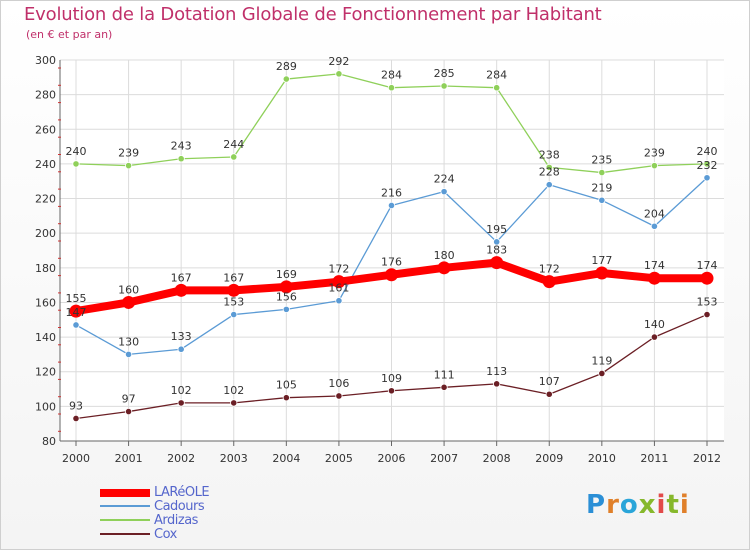  Describe the element at coordinates (391, 75) in the screenshot. I see `data-label-ardizas: 284` at that location.